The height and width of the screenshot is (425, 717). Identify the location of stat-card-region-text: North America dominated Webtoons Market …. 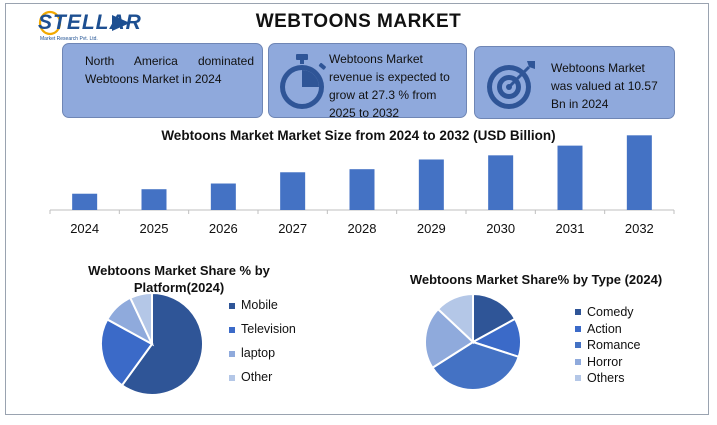
(169, 70).